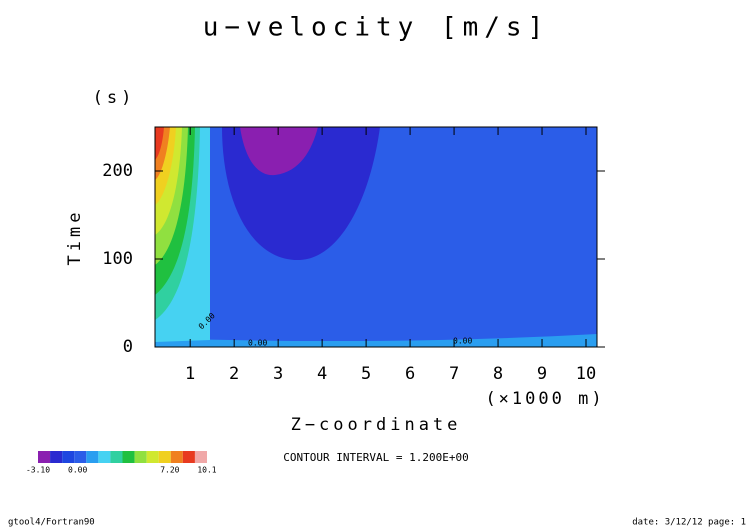 This screenshot has width=752, height=532. What do you see at coordinates (366, 374) in the screenshot?
I see `x-tick-label: 5` at bounding box center [366, 374].